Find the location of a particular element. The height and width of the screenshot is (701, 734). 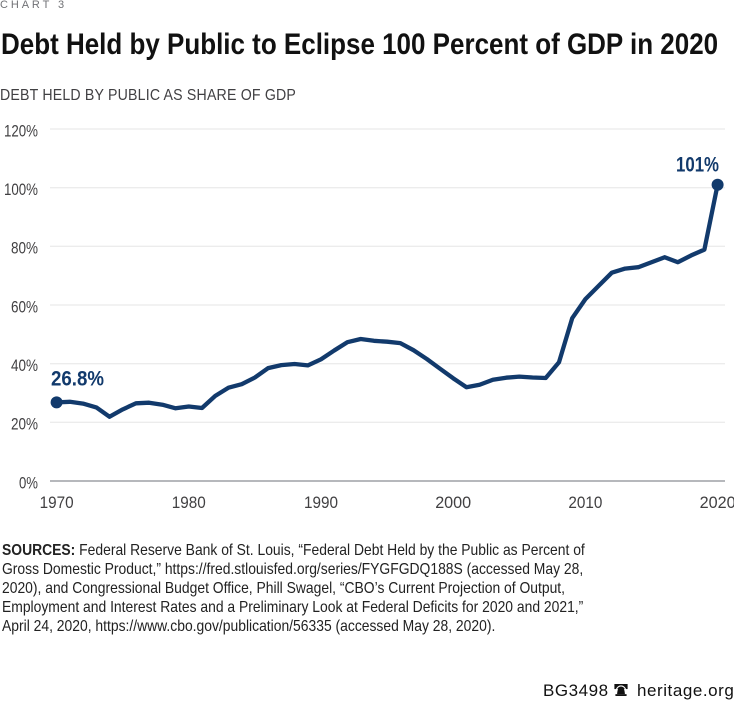

svg-text: 40% is located at coordinates (24, 365).